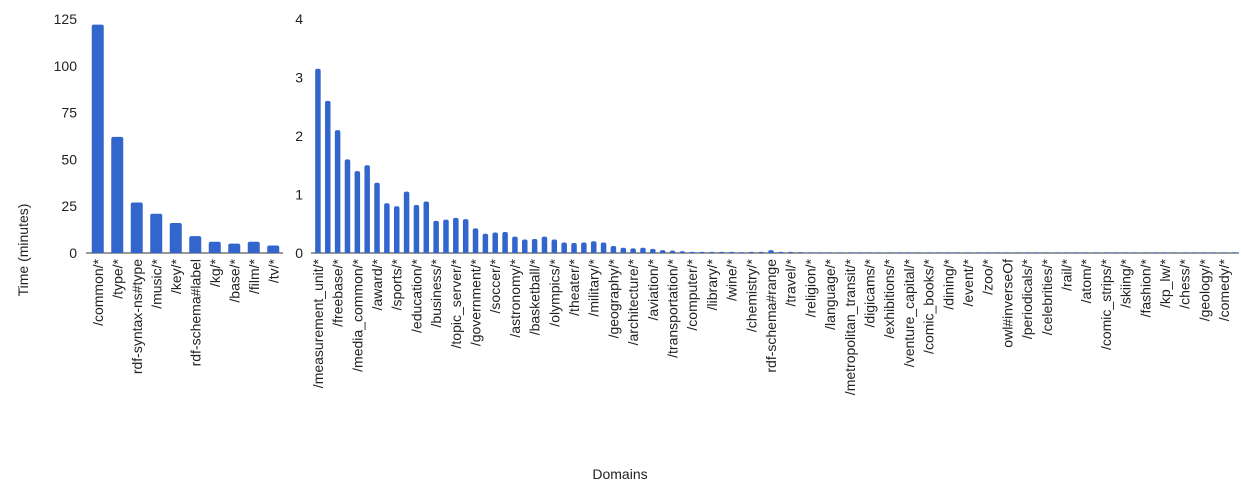 This screenshot has height=494, width=1241. Describe the element at coordinates (909, 312) in the screenshot. I see `x-tick-label: /venture_capital/*` at that location.